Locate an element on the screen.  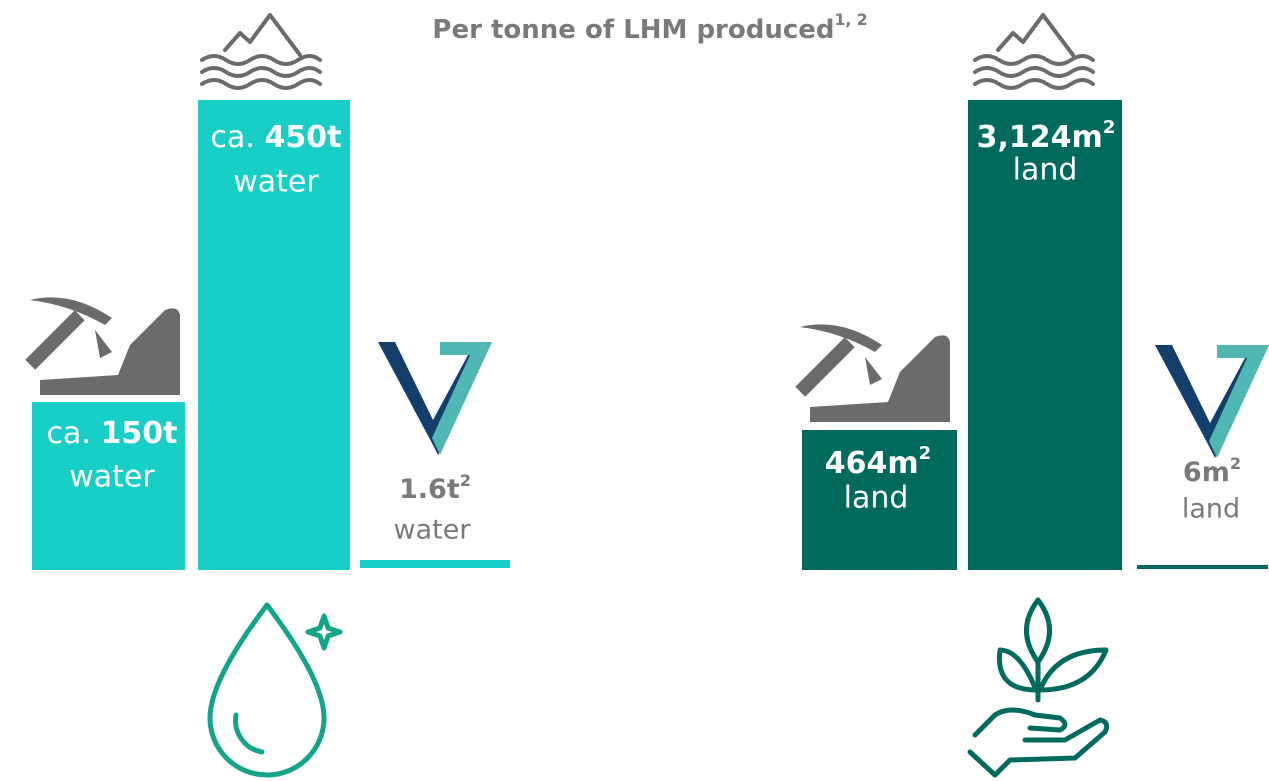
bar-label: 464m2 is located at coordinates (878, 462).